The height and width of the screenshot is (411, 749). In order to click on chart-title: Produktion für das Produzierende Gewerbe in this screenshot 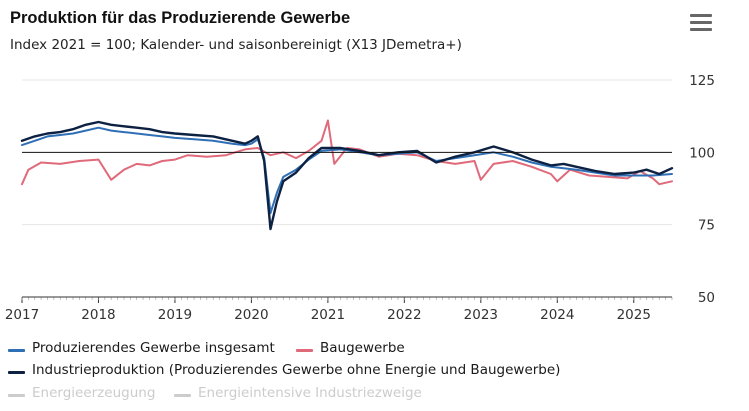, I will do `click(180, 18)`.